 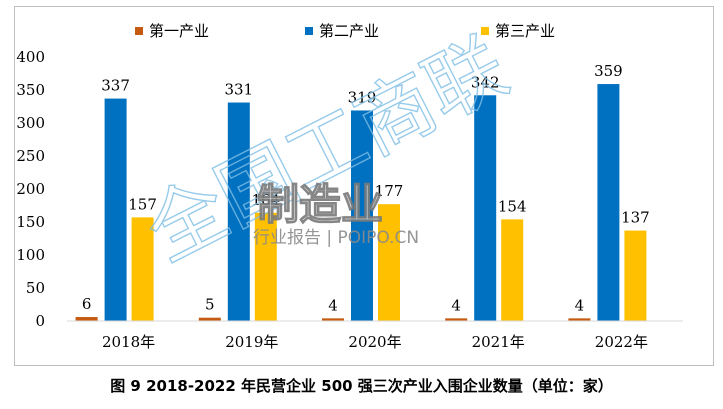 What do you see at coordinates (128, 342) in the screenshot?
I see `x-tick-label: 2018年` at bounding box center [128, 342].